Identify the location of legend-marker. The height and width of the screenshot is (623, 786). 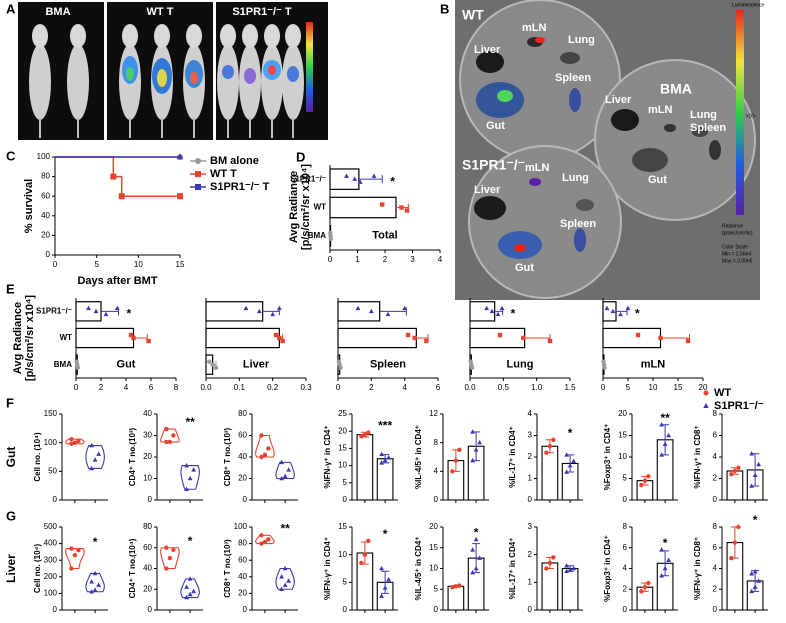
(198, 161).